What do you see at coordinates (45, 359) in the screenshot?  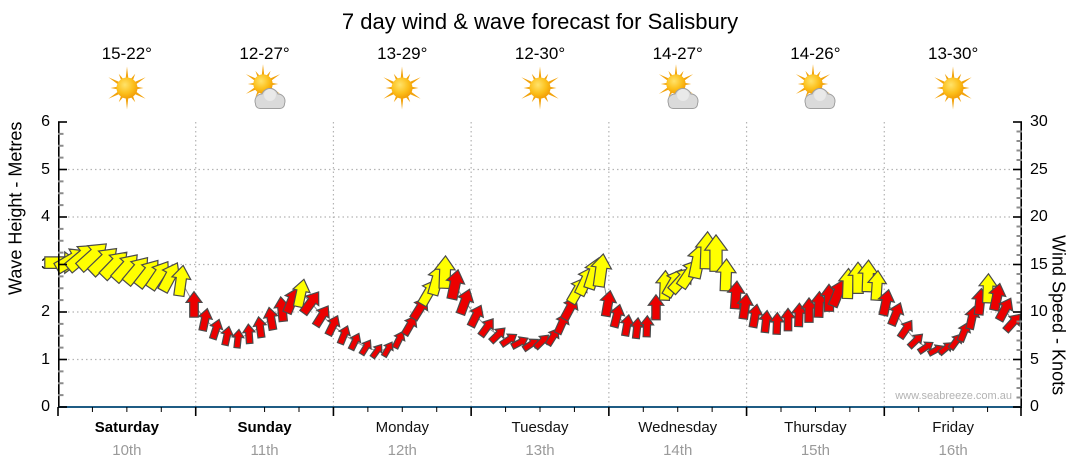 I see `left-axis-tick: 1` at bounding box center [45, 359].